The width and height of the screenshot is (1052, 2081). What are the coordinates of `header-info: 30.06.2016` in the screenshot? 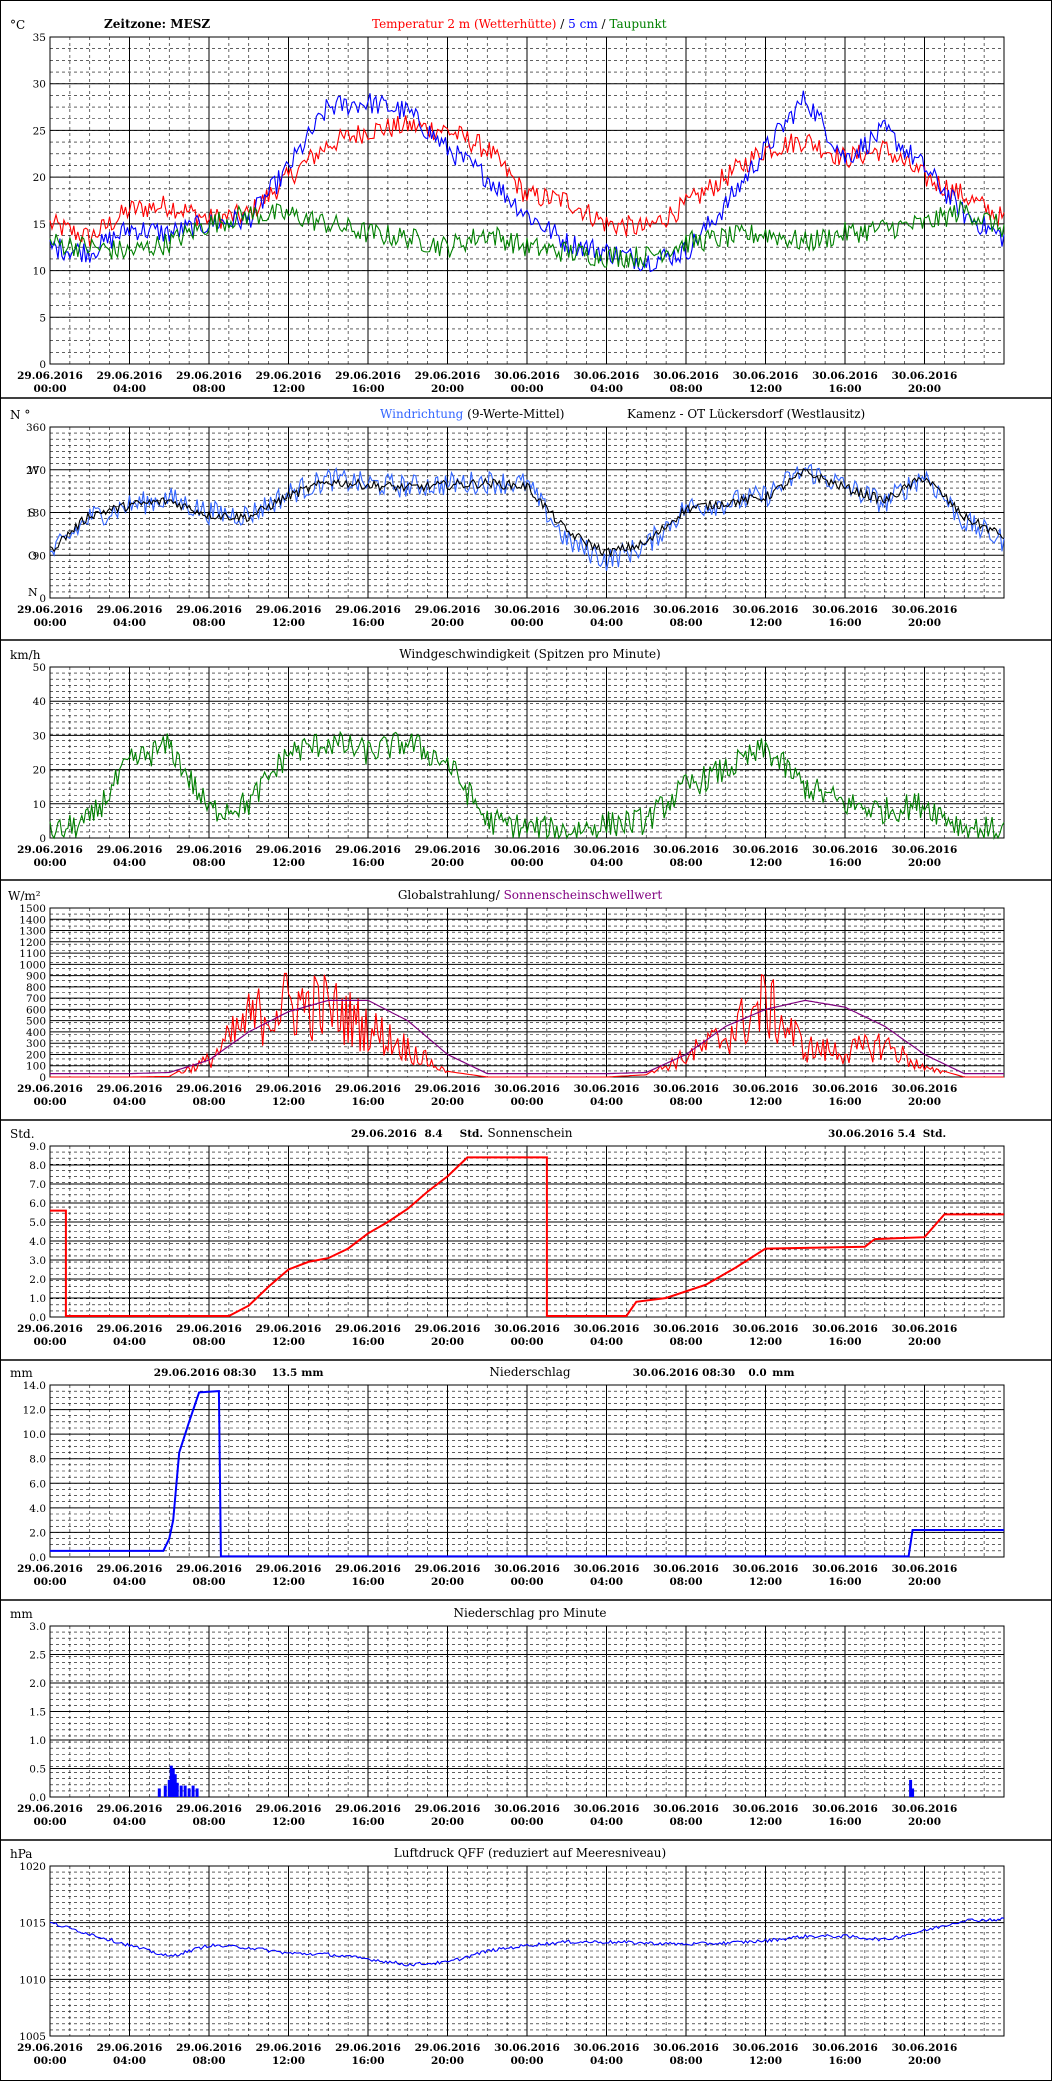 It's located at (861, 1134).